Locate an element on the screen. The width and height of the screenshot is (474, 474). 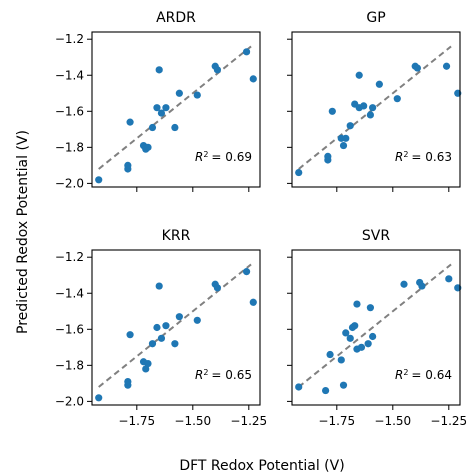
panel-title: ARDR is located at coordinates (176, 18).